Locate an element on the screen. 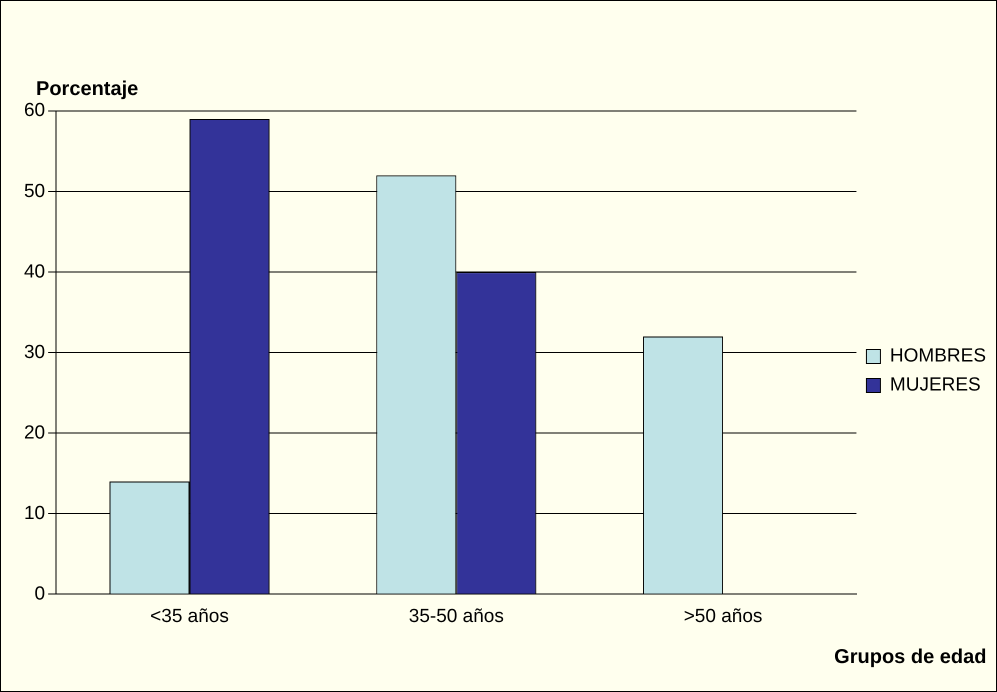 Image resolution: width=997 pixels, height=692 pixels. y-tick-label: 60 is located at coordinates (35, 111).